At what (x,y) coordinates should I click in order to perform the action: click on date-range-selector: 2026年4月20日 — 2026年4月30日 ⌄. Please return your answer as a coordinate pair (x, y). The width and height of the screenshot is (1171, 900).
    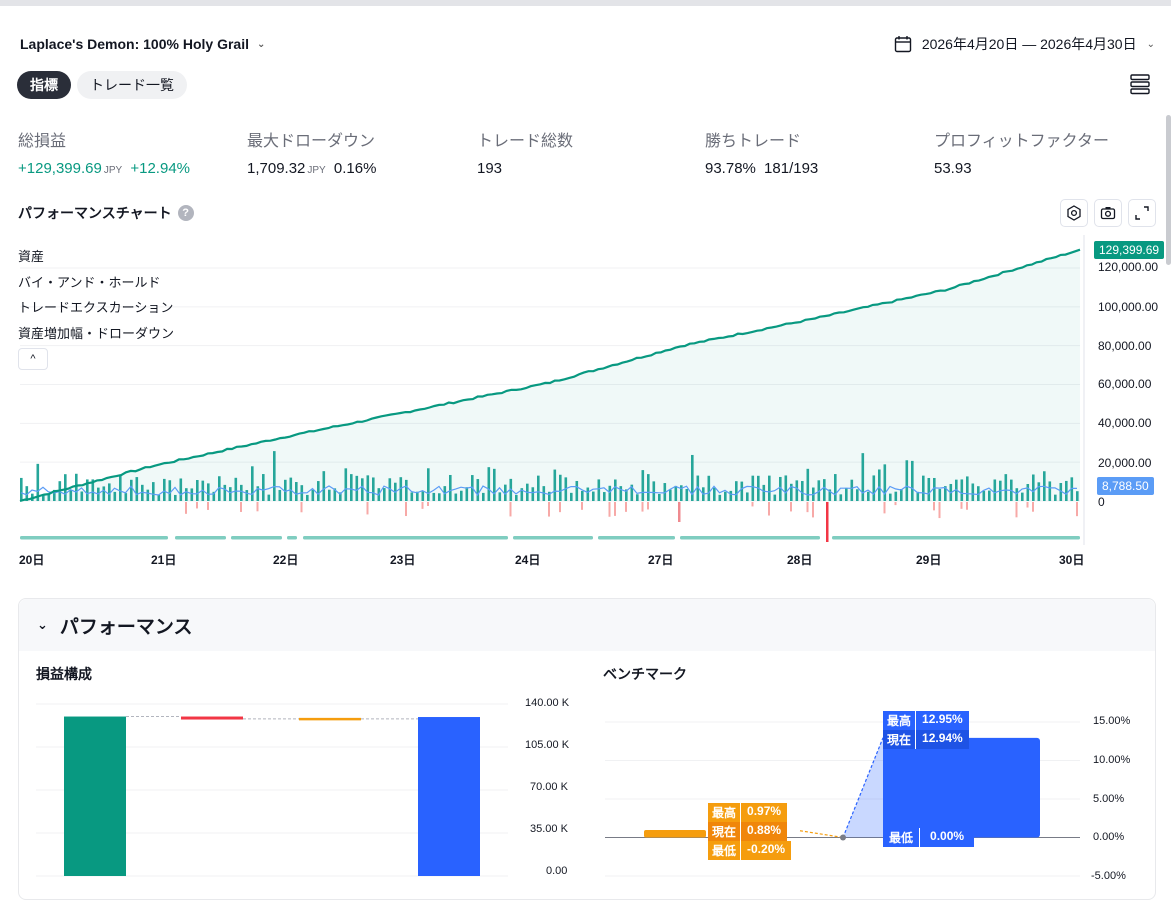
    Looking at the image, I should click on (1024, 44).